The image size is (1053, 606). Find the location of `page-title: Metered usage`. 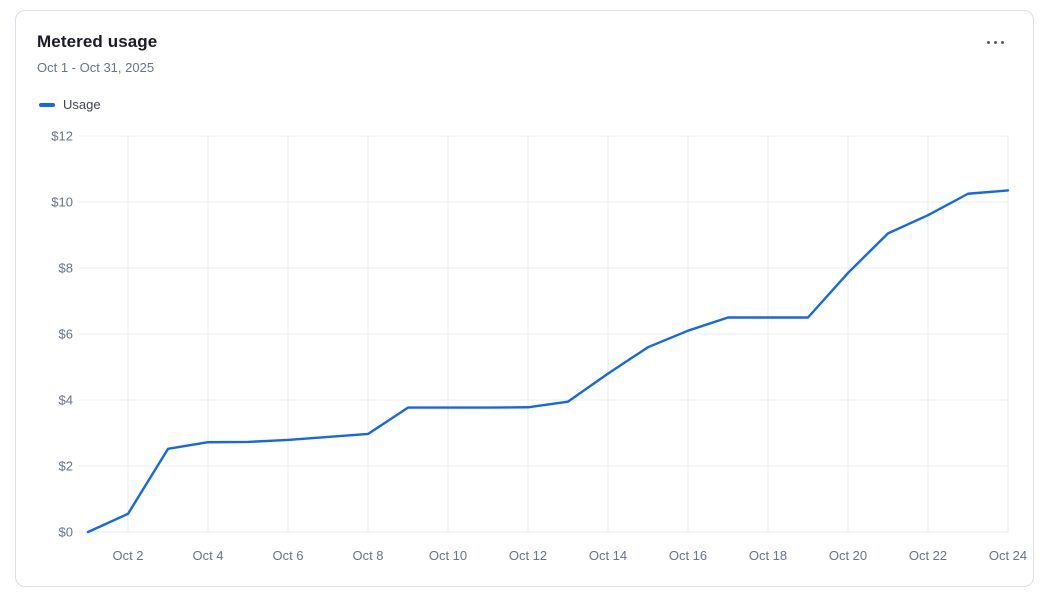

page-title: Metered usage is located at coordinates (97, 41).